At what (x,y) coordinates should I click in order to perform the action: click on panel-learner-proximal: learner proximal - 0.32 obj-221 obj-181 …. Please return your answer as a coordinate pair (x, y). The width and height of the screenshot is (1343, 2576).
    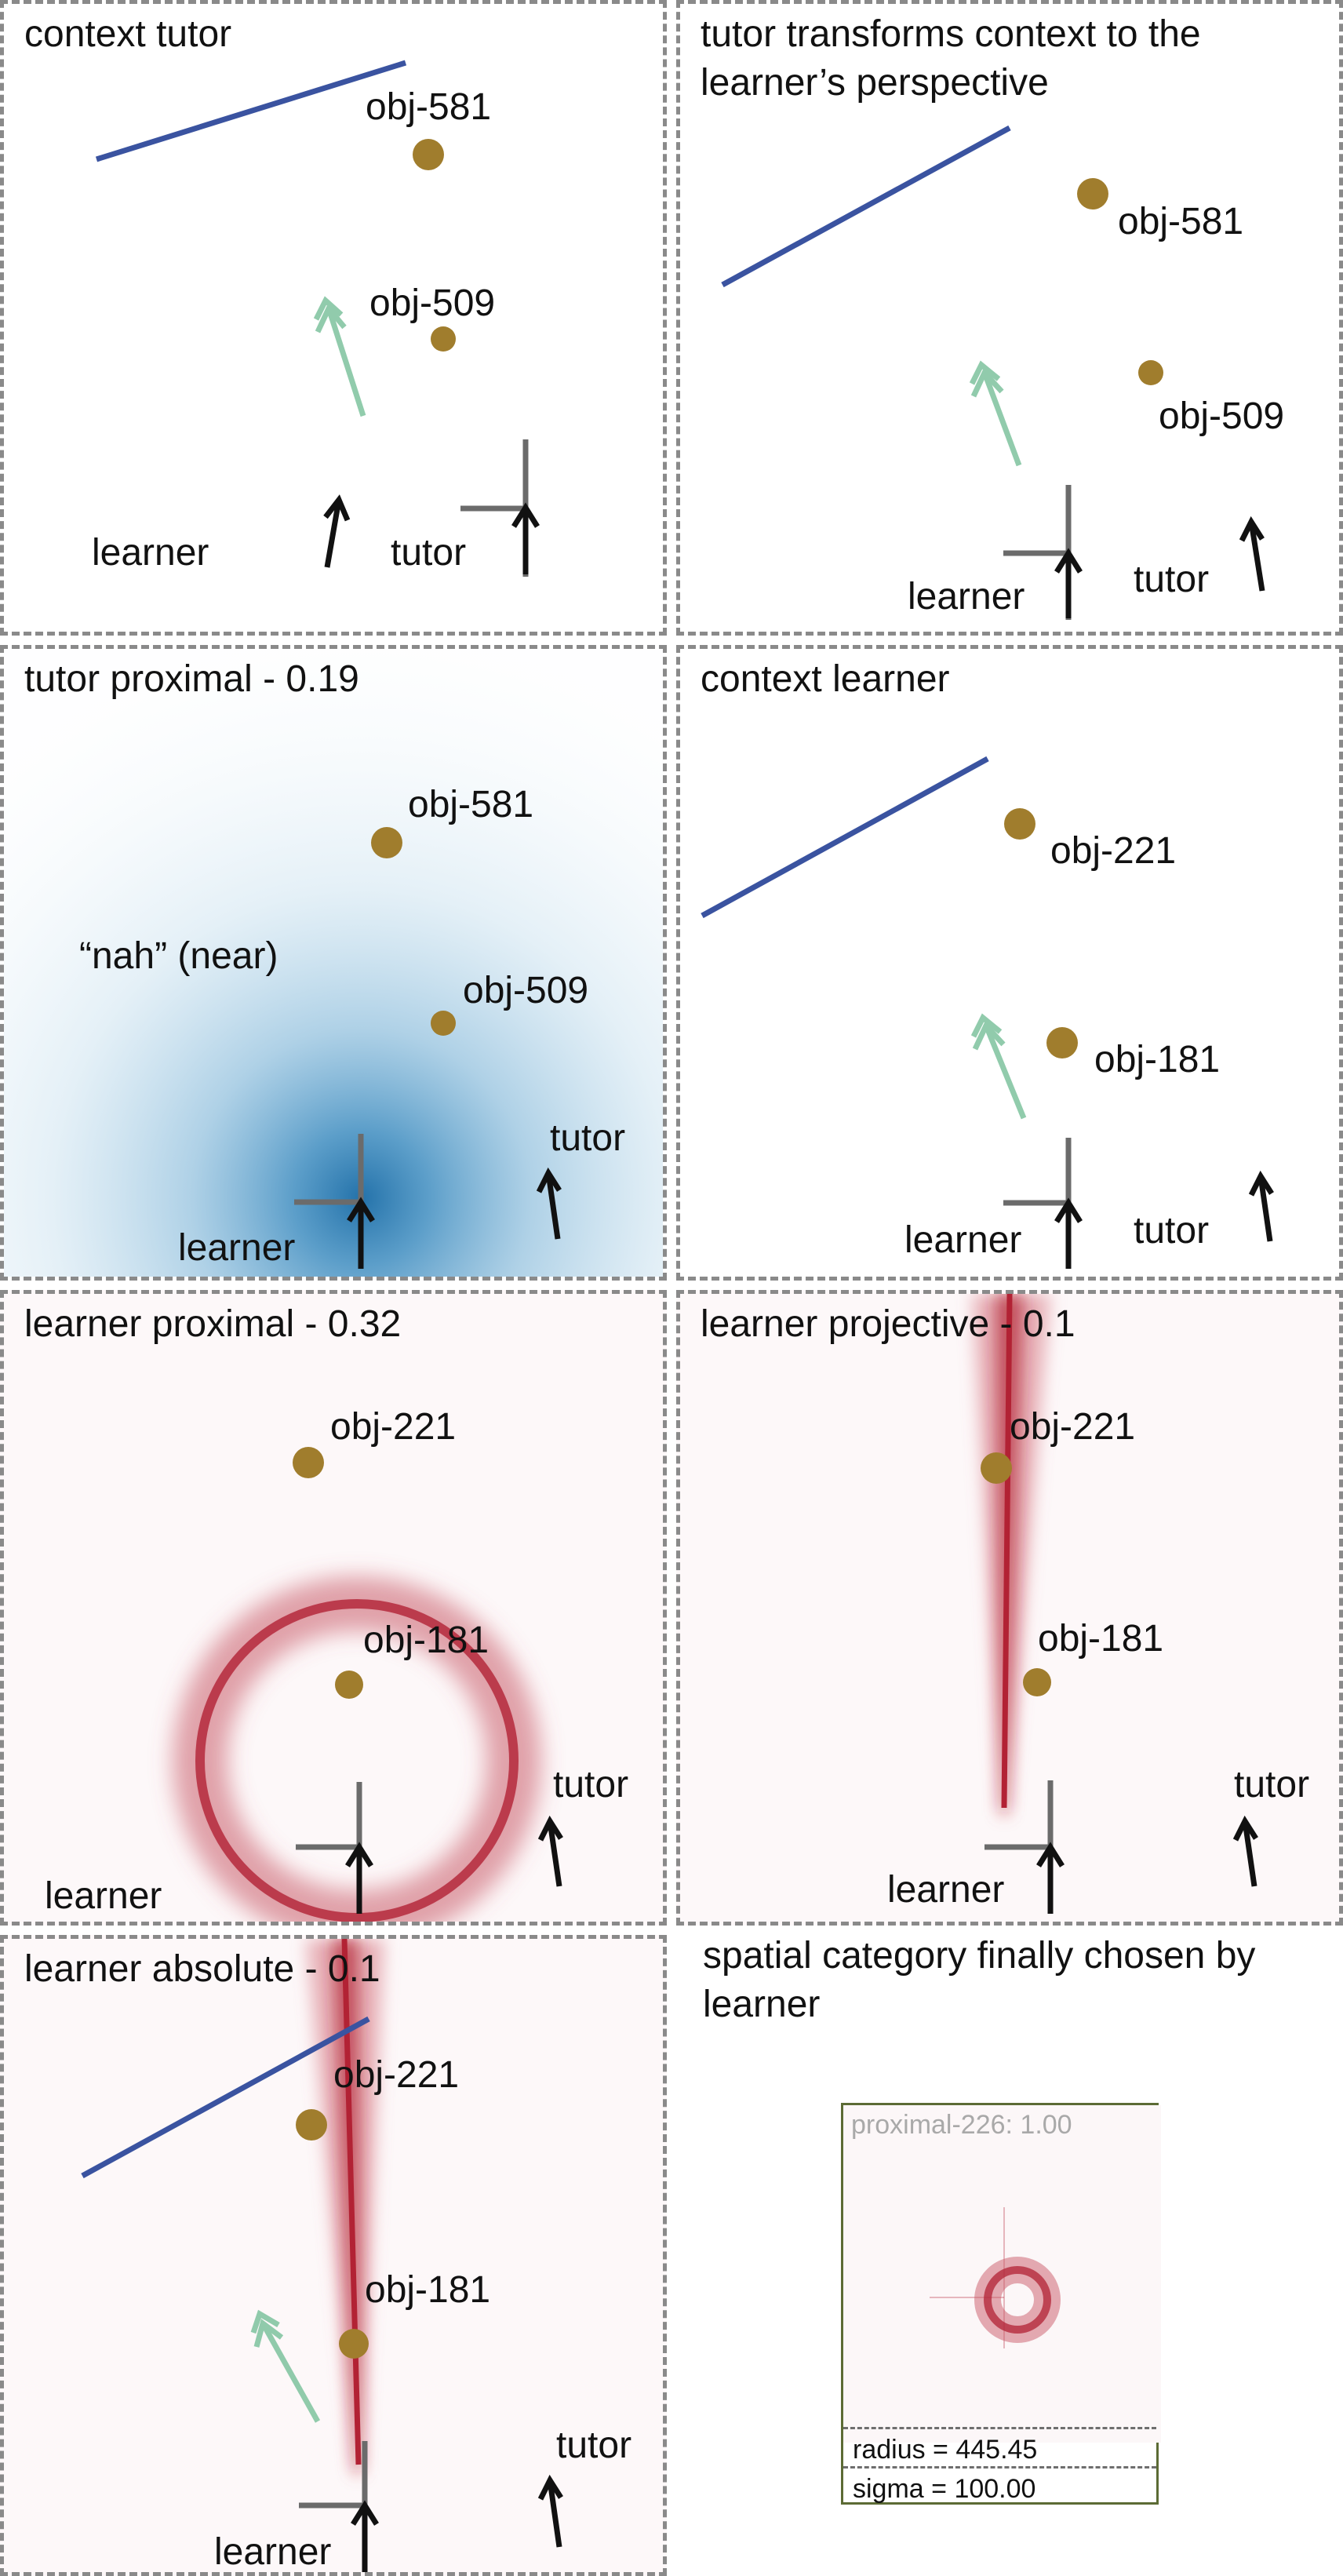
    Looking at the image, I should click on (333, 1608).